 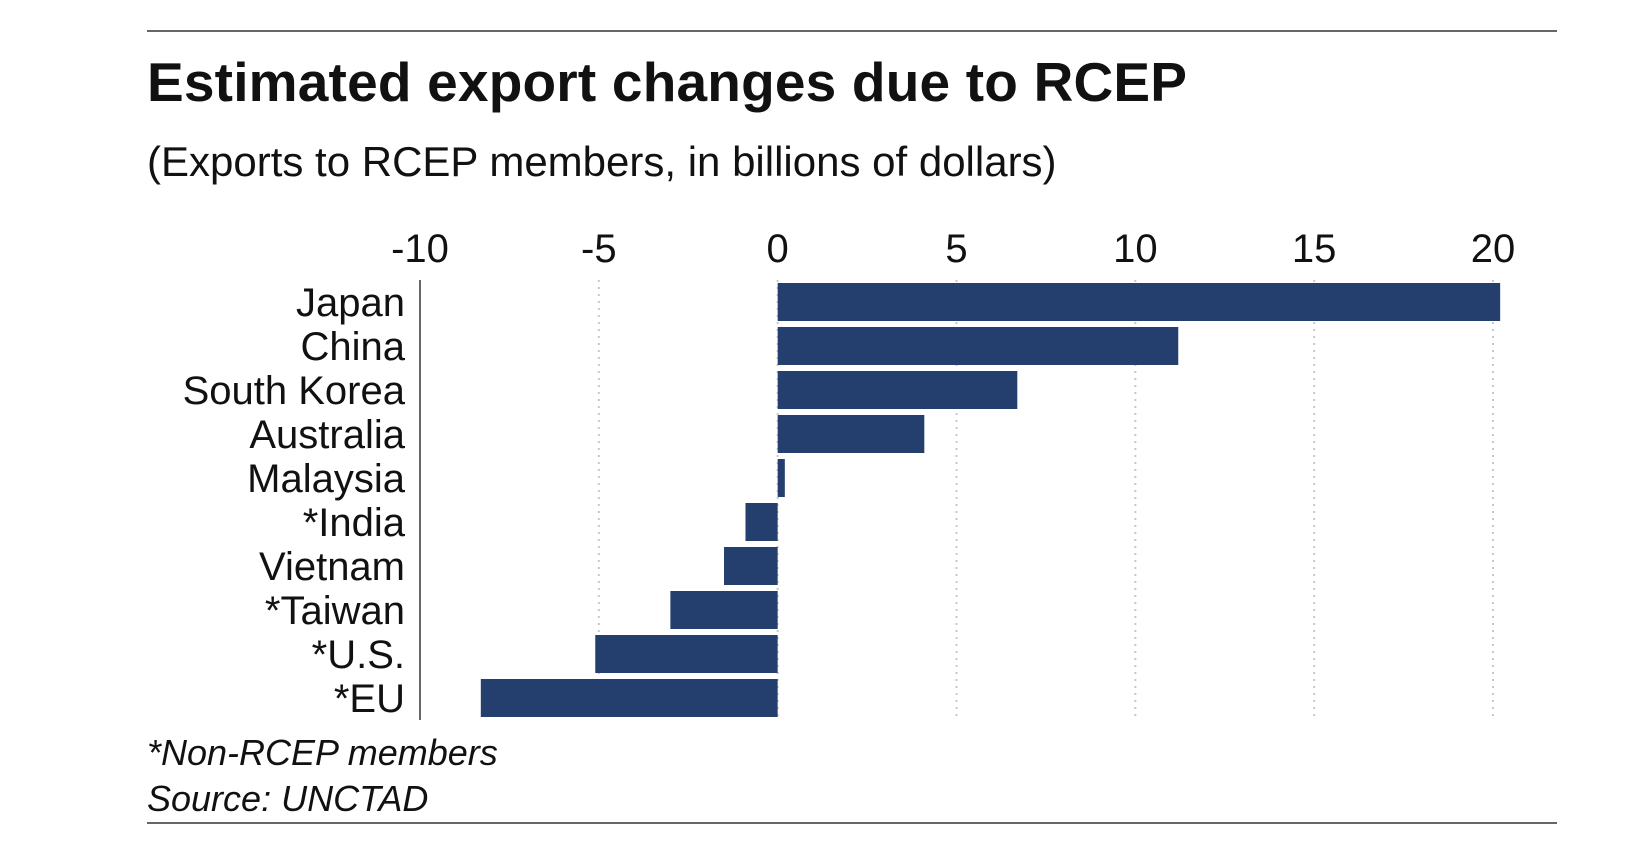 I want to click on category-label: *Taiwan, so click(x=335, y=611).